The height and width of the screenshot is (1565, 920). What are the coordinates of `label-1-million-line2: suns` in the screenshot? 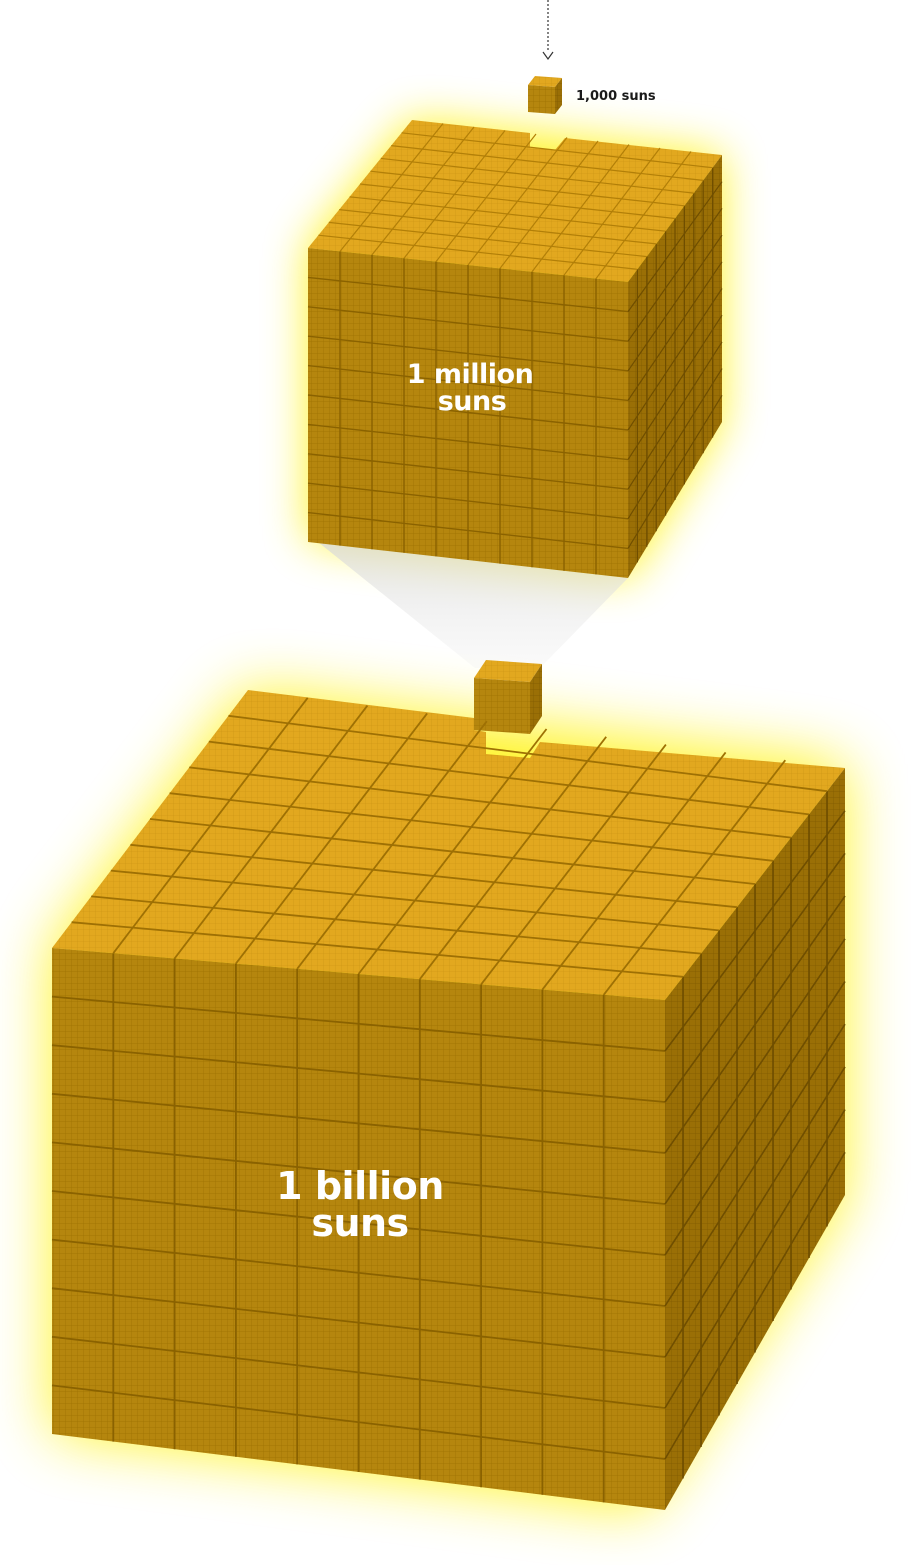 It's located at (472, 401).